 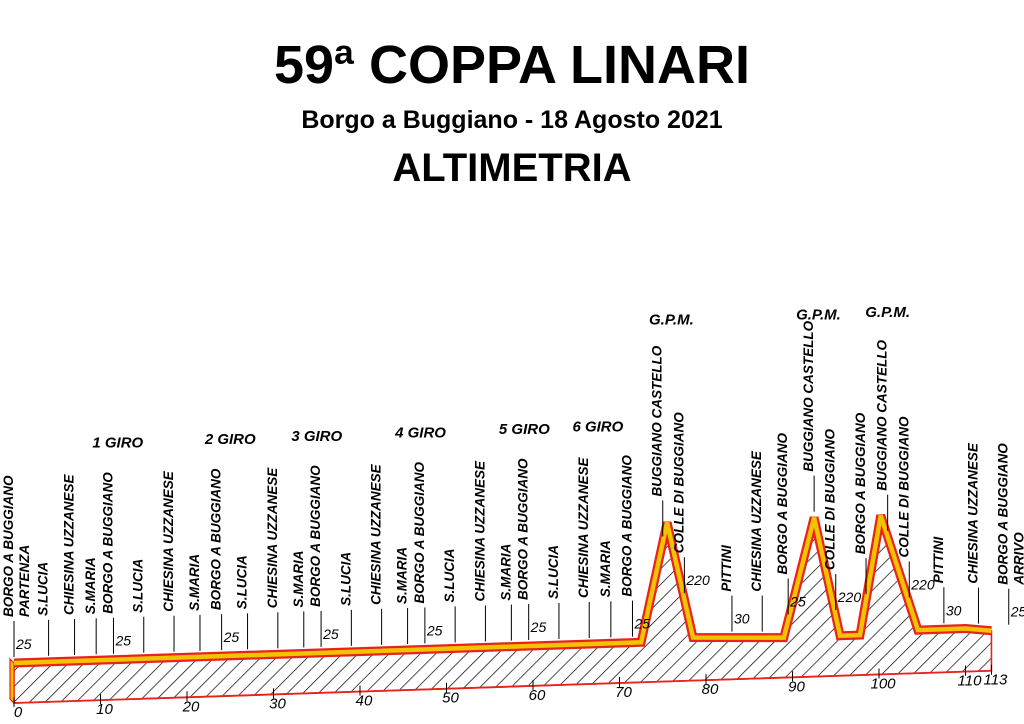 What do you see at coordinates (796, 686) in the screenshot?
I see `km-tick-label: 90` at bounding box center [796, 686].